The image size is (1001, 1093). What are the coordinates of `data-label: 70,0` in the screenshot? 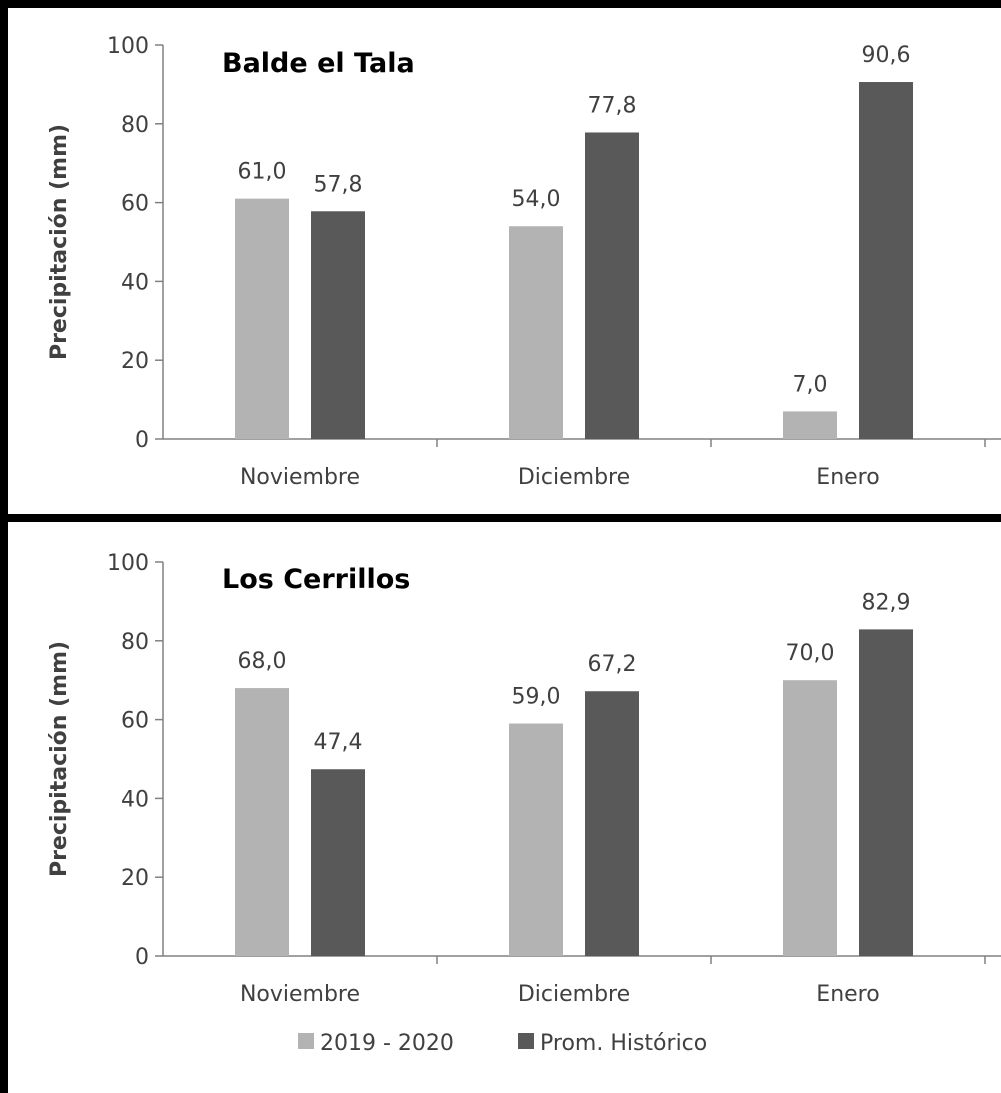 It's located at (810, 653).